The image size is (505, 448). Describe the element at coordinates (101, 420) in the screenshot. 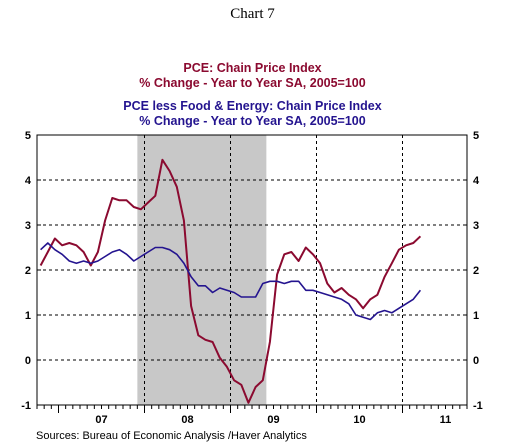

I see `x-tick-label: 07` at that location.